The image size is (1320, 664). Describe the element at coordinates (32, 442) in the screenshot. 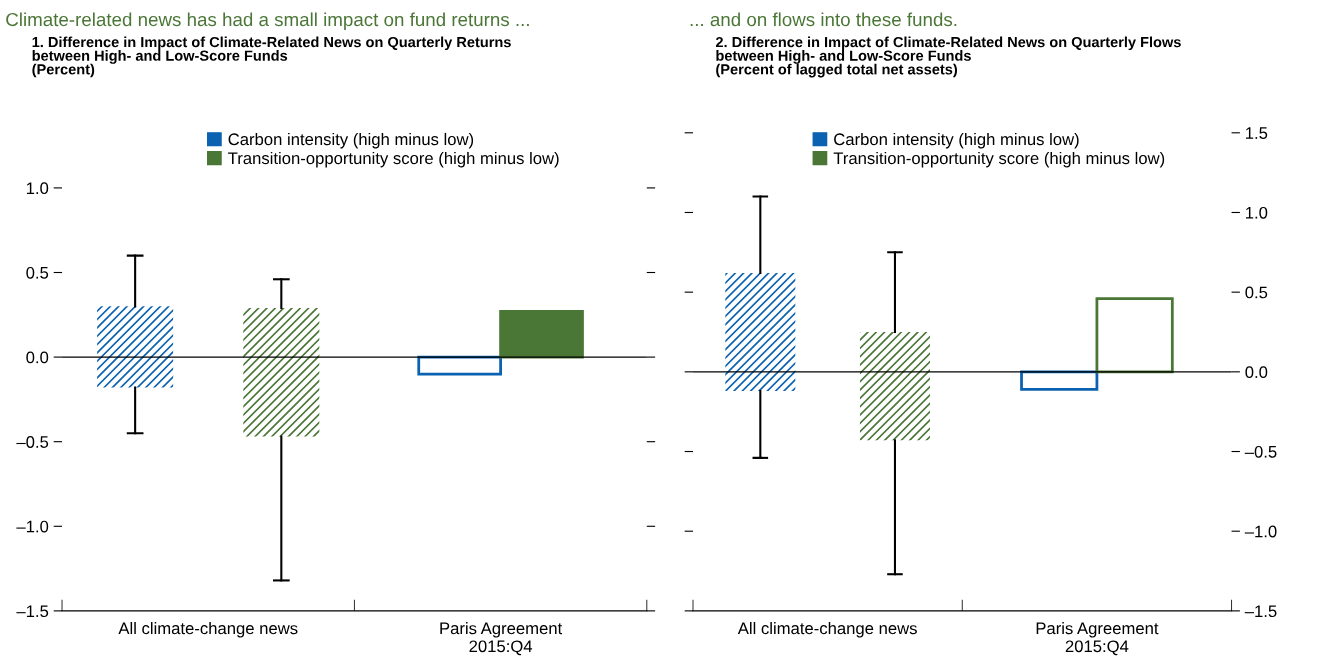

I see `y-tick-label: –0.5` at that location.